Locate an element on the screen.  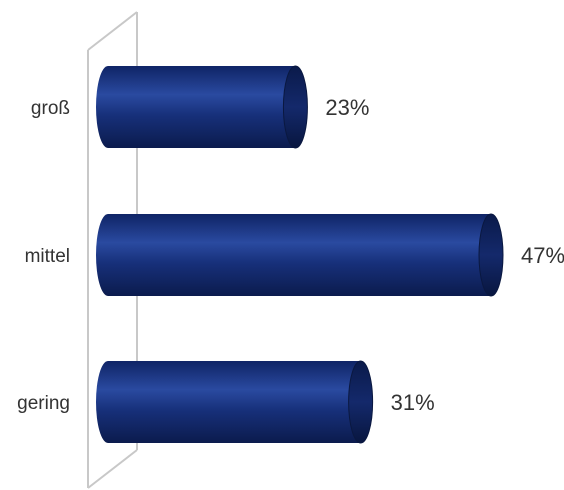
category-label: groß is located at coordinates (50, 108).